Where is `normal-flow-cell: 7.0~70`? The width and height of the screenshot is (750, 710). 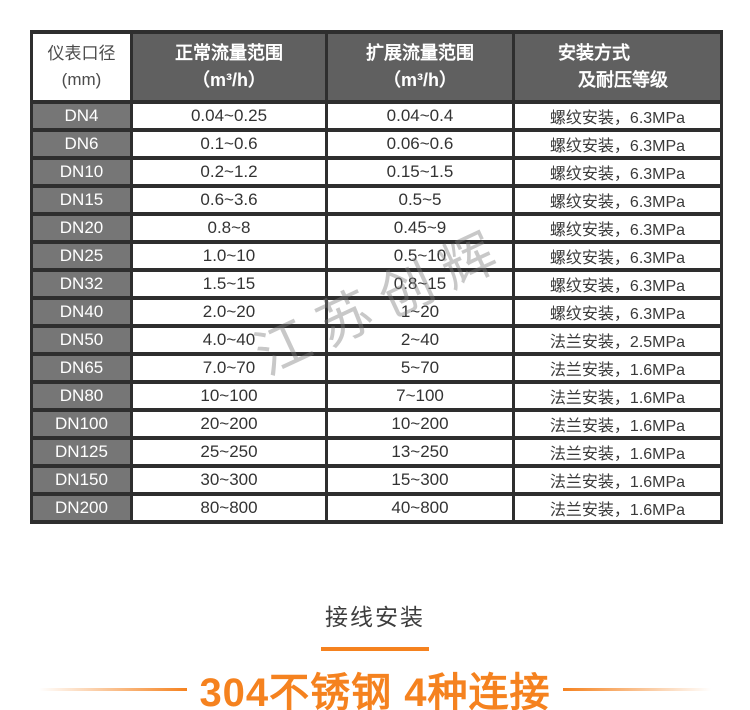
normal-flow-cell: 7.0~70 is located at coordinates (229, 368).